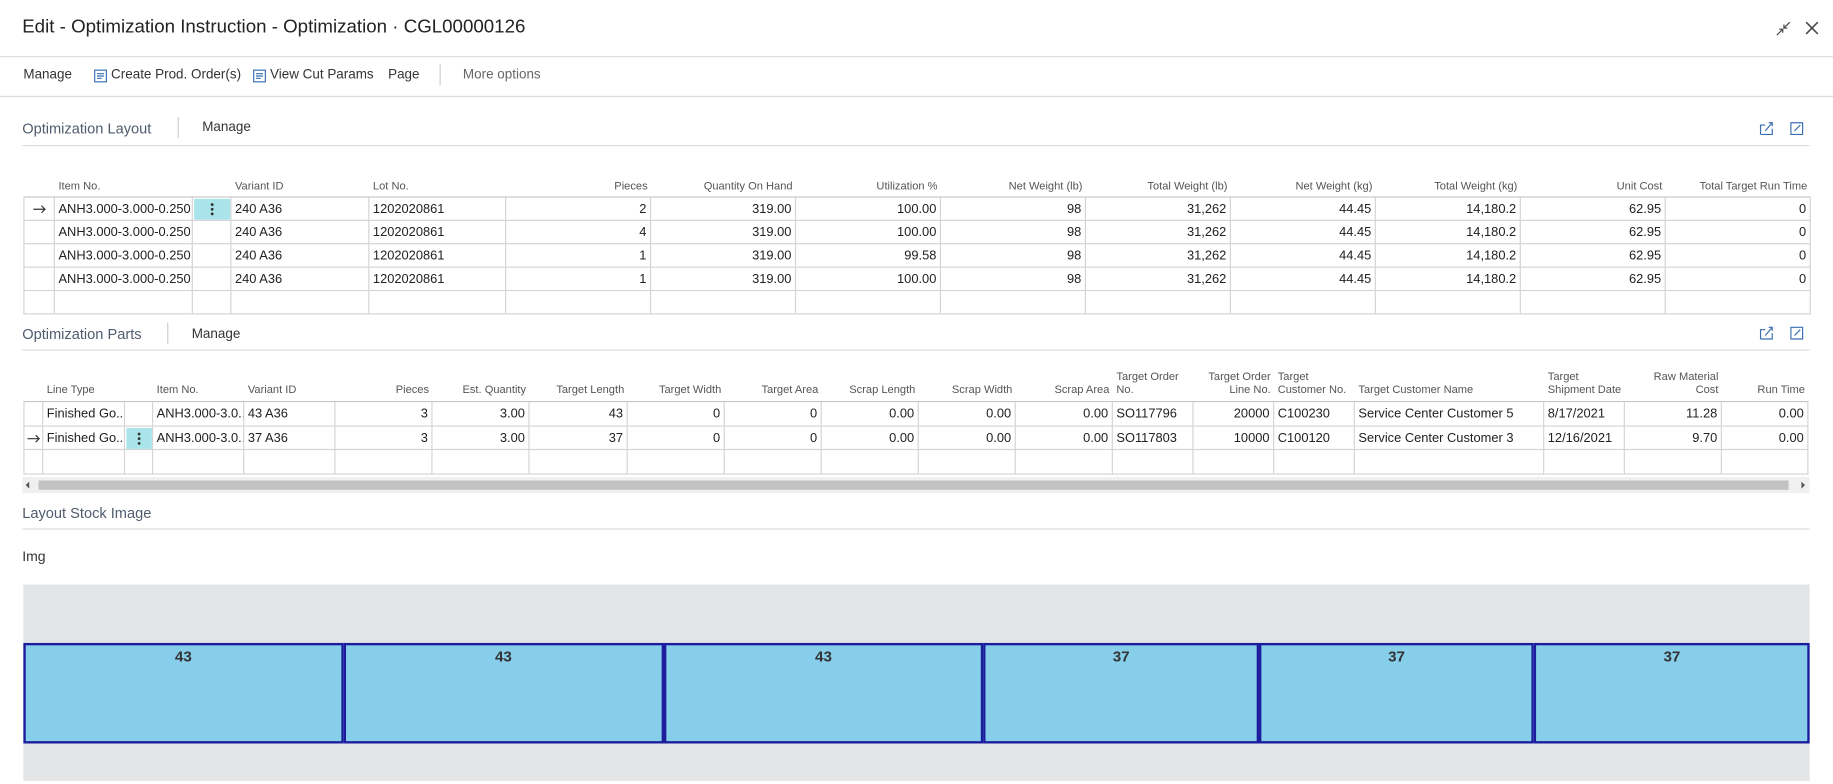 The width and height of the screenshot is (1833, 784). I want to click on row-selector, so click(39, 209).